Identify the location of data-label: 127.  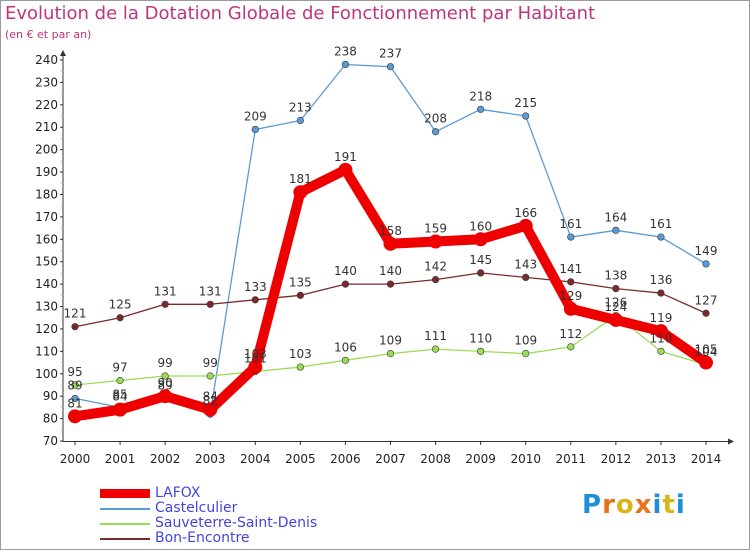
(706, 300).